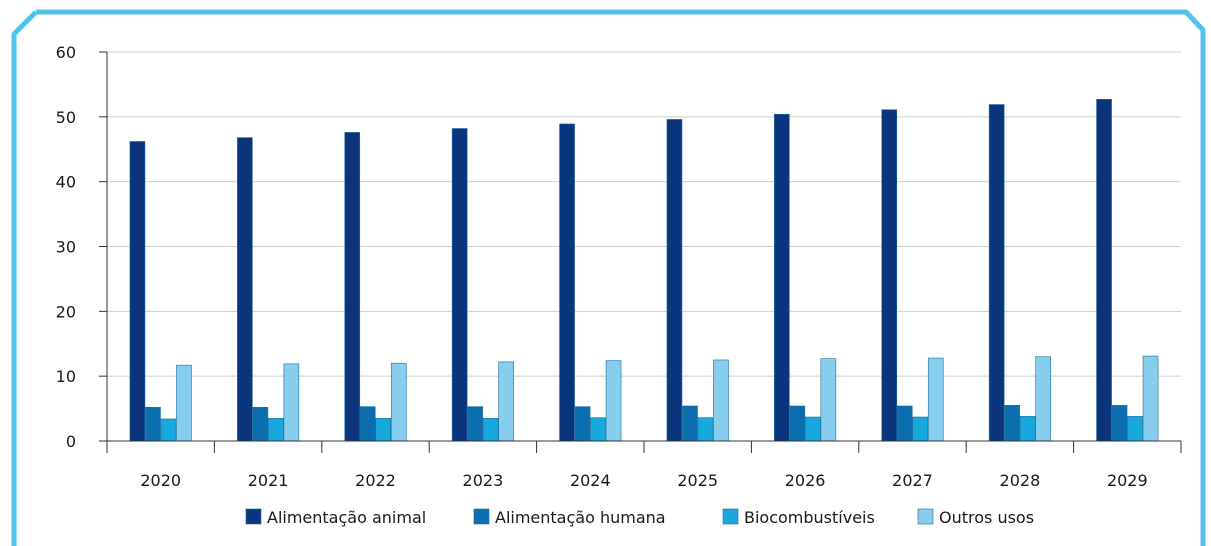 The width and height of the screenshot is (1211, 546). Describe the element at coordinates (1020, 480) in the screenshot. I see `x-tick-label: 2028` at that location.